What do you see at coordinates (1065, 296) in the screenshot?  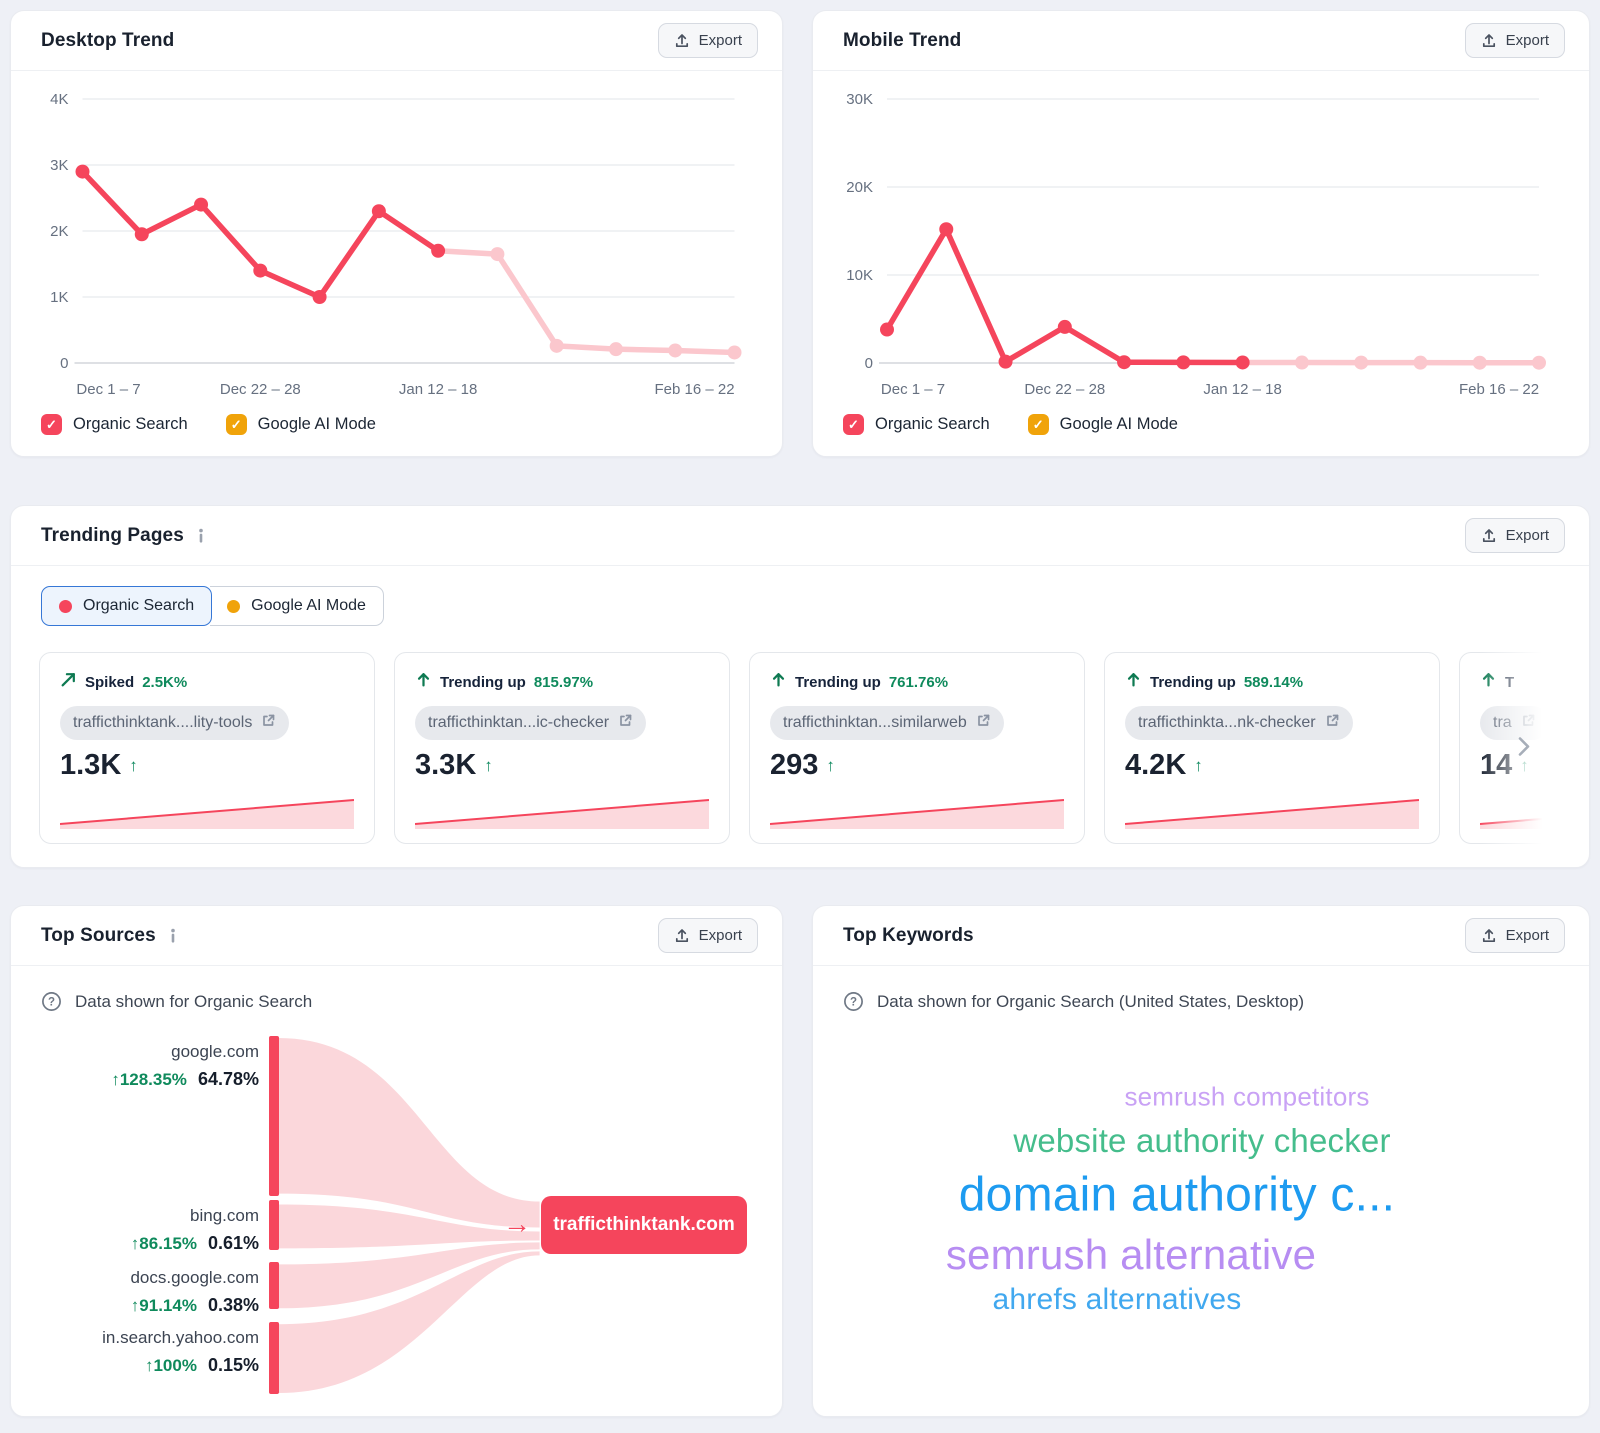 I see `trend-line` at bounding box center [1065, 296].